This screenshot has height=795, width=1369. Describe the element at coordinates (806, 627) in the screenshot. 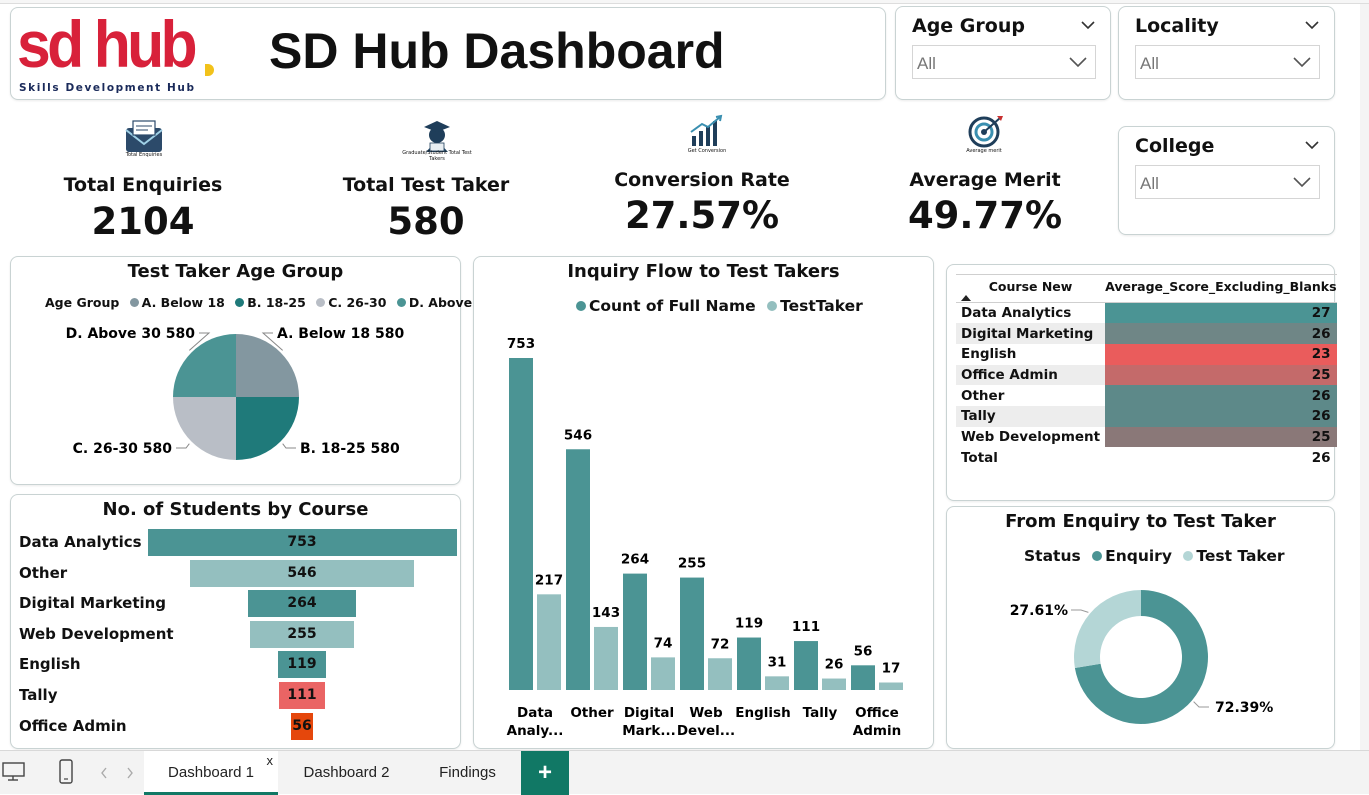

I see `bar-value-label: 111` at that location.